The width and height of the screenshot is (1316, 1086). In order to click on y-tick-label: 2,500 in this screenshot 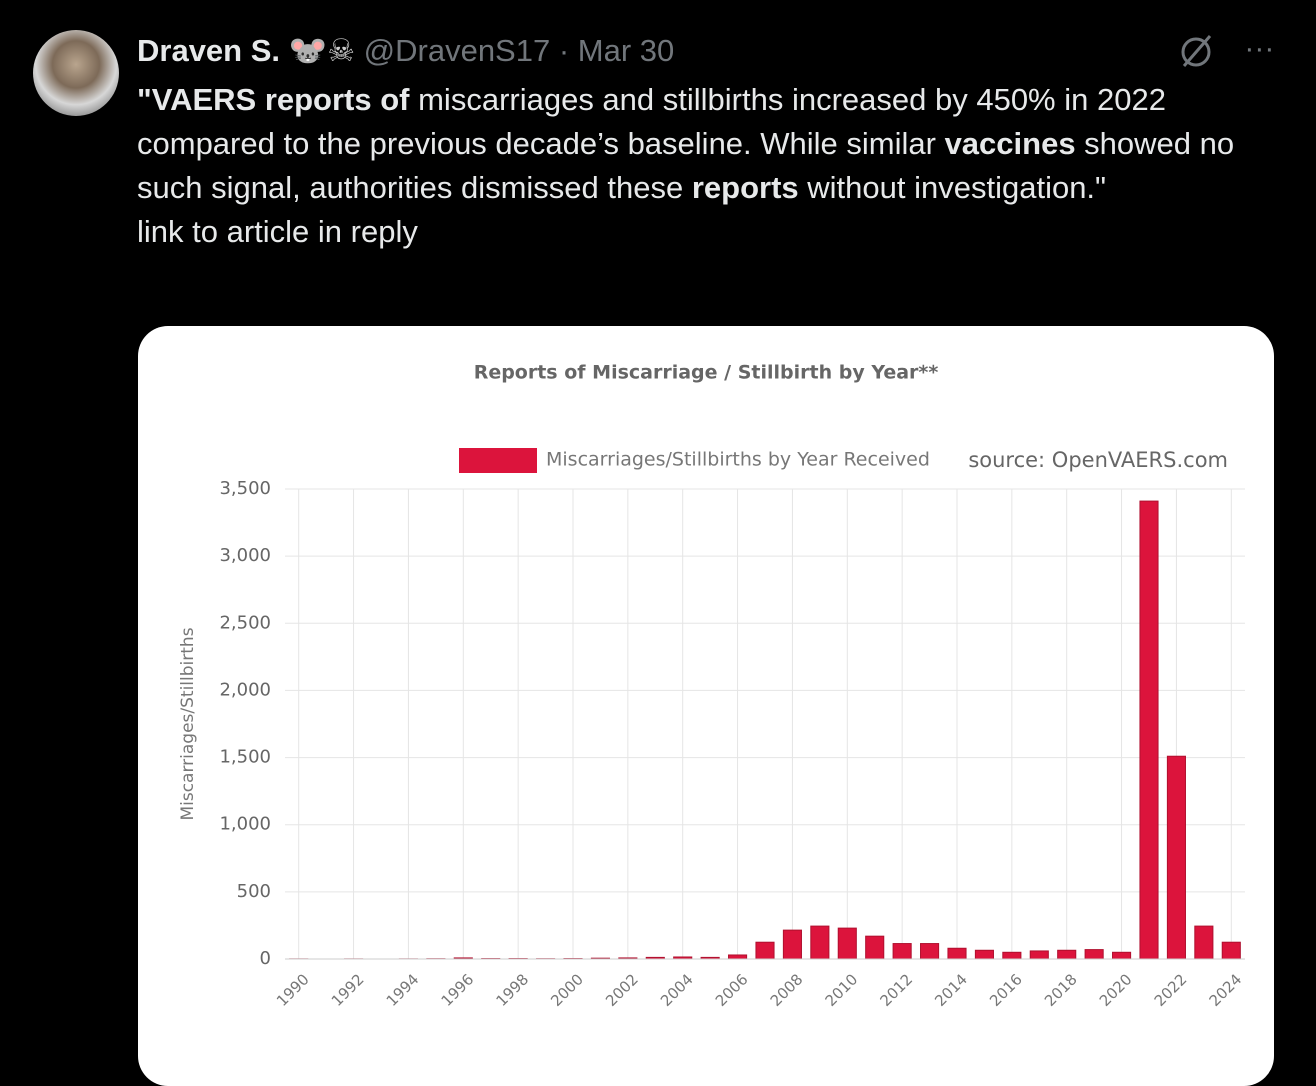, I will do `click(245, 622)`.